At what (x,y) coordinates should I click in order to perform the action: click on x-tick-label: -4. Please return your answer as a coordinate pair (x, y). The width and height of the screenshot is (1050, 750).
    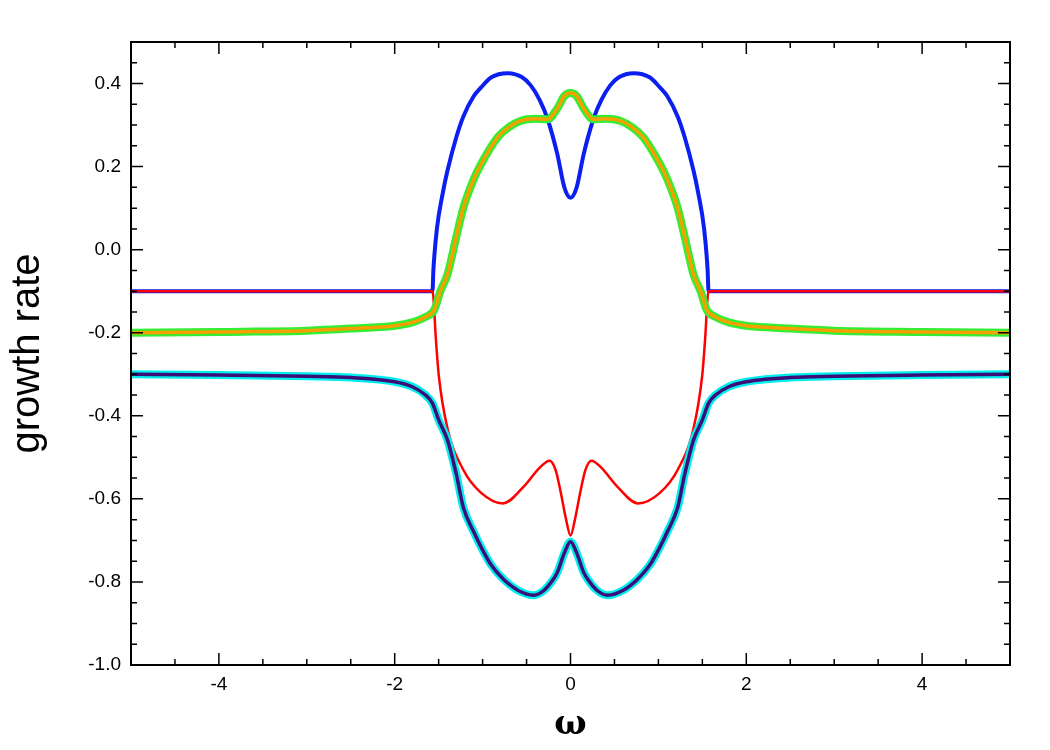
    Looking at the image, I should click on (219, 683).